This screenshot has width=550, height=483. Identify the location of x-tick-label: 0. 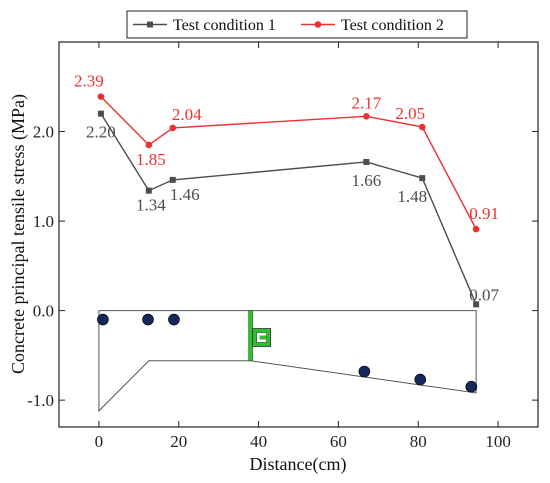
(99, 441).